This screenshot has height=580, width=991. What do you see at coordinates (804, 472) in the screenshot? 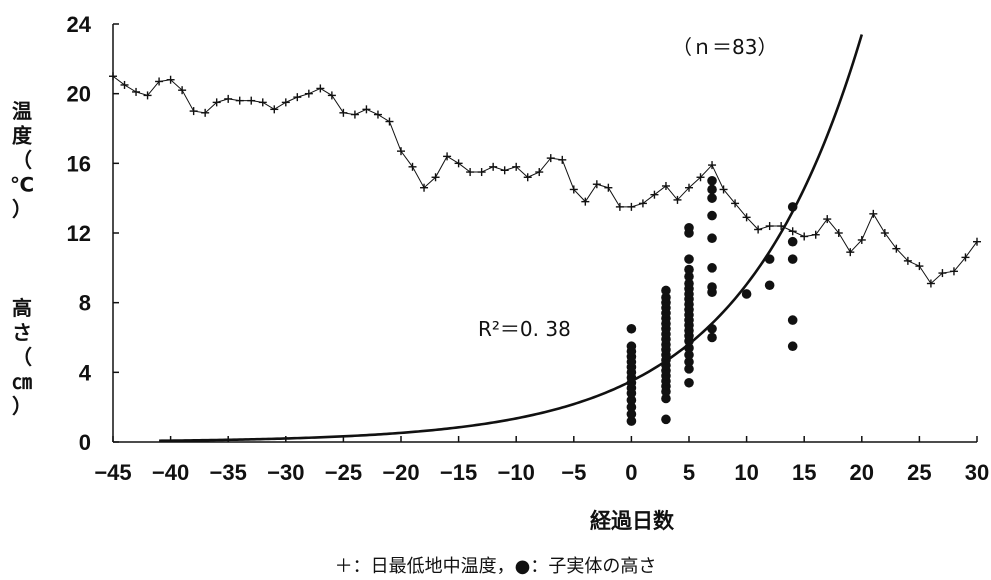
I see `x-tick-label: 15` at bounding box center [804, 472].